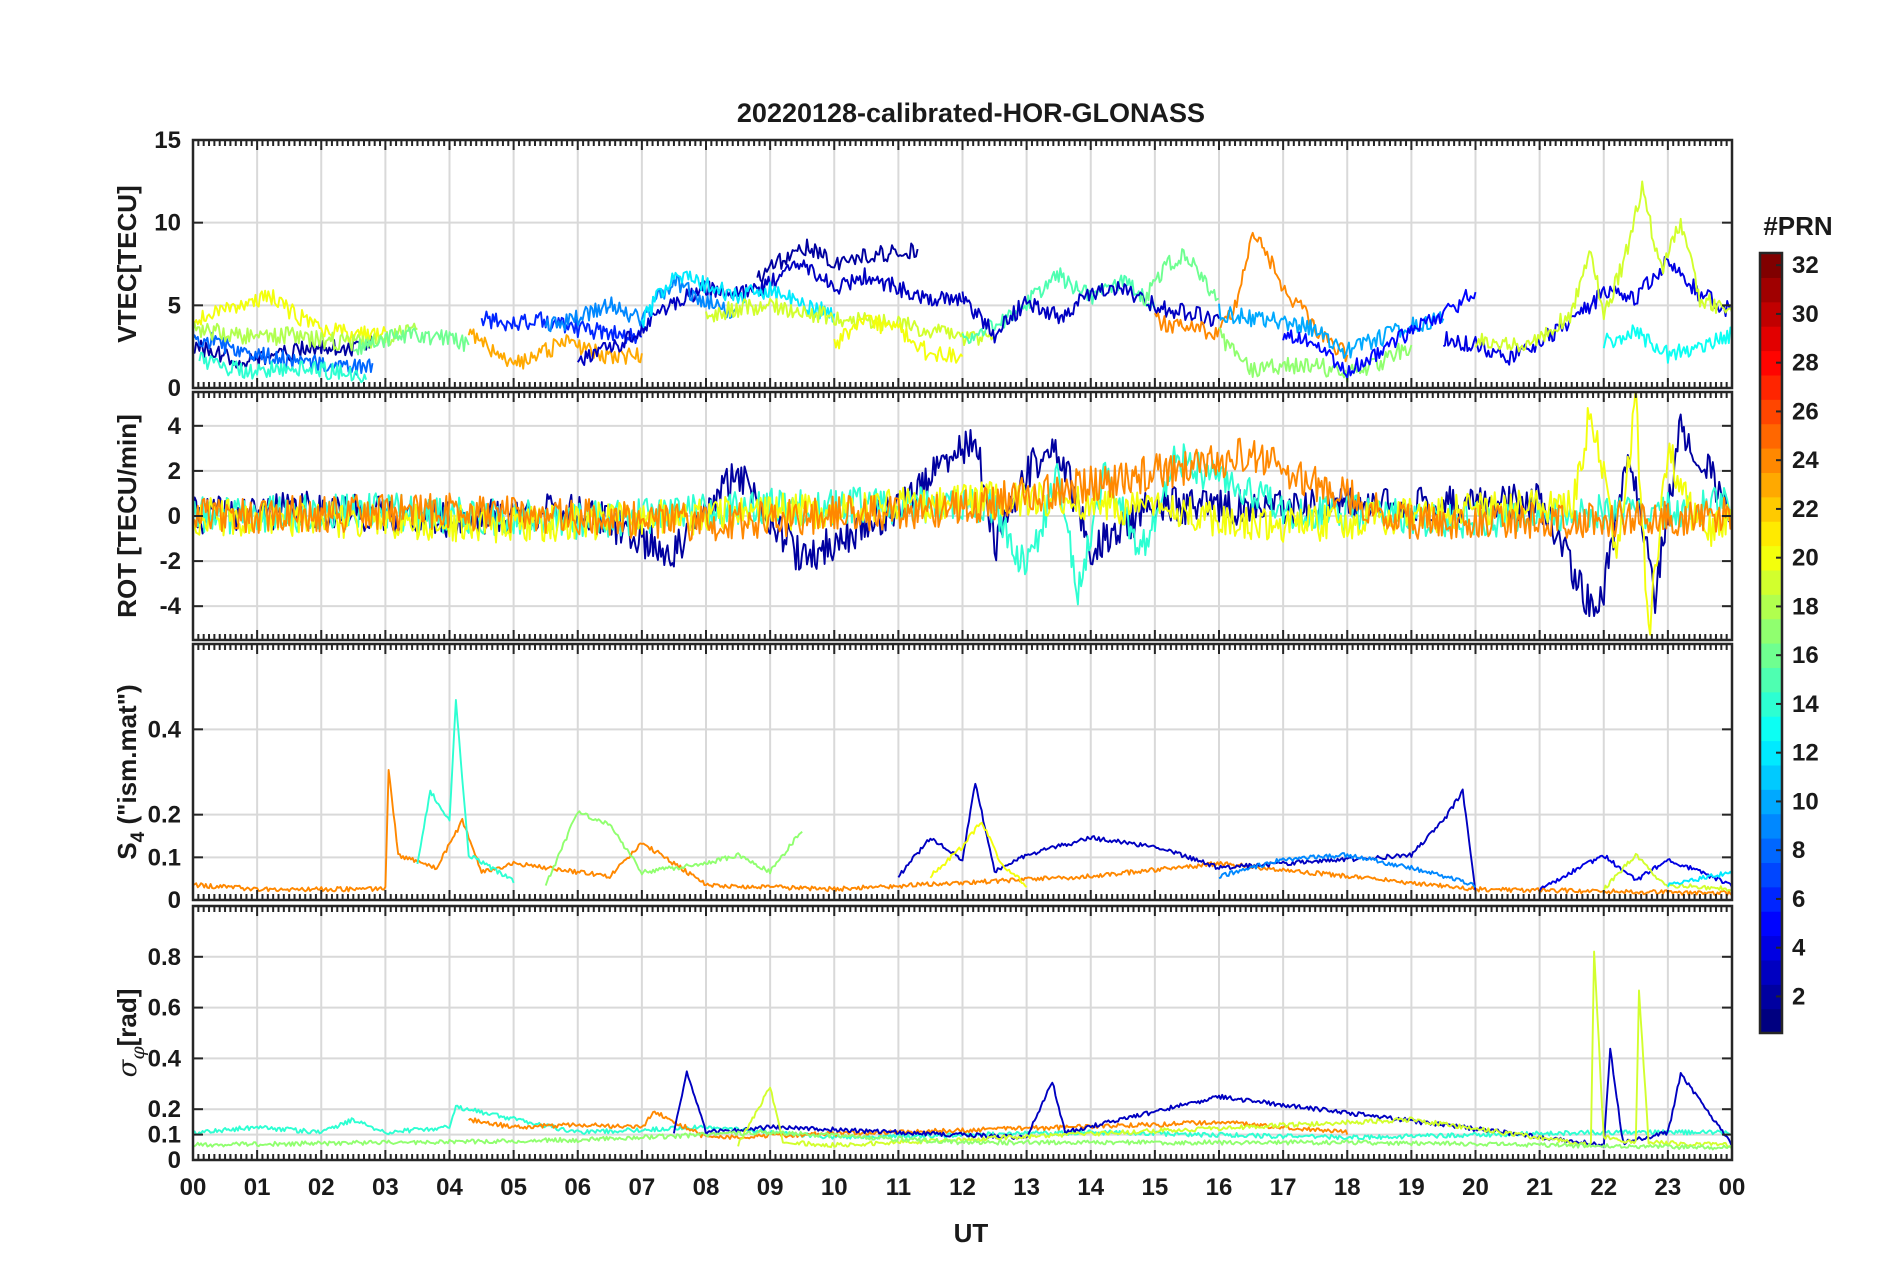 This screenshot has height=1272, width=1902. I want to click on x-tick-label: 18, so click(1347, 1187).